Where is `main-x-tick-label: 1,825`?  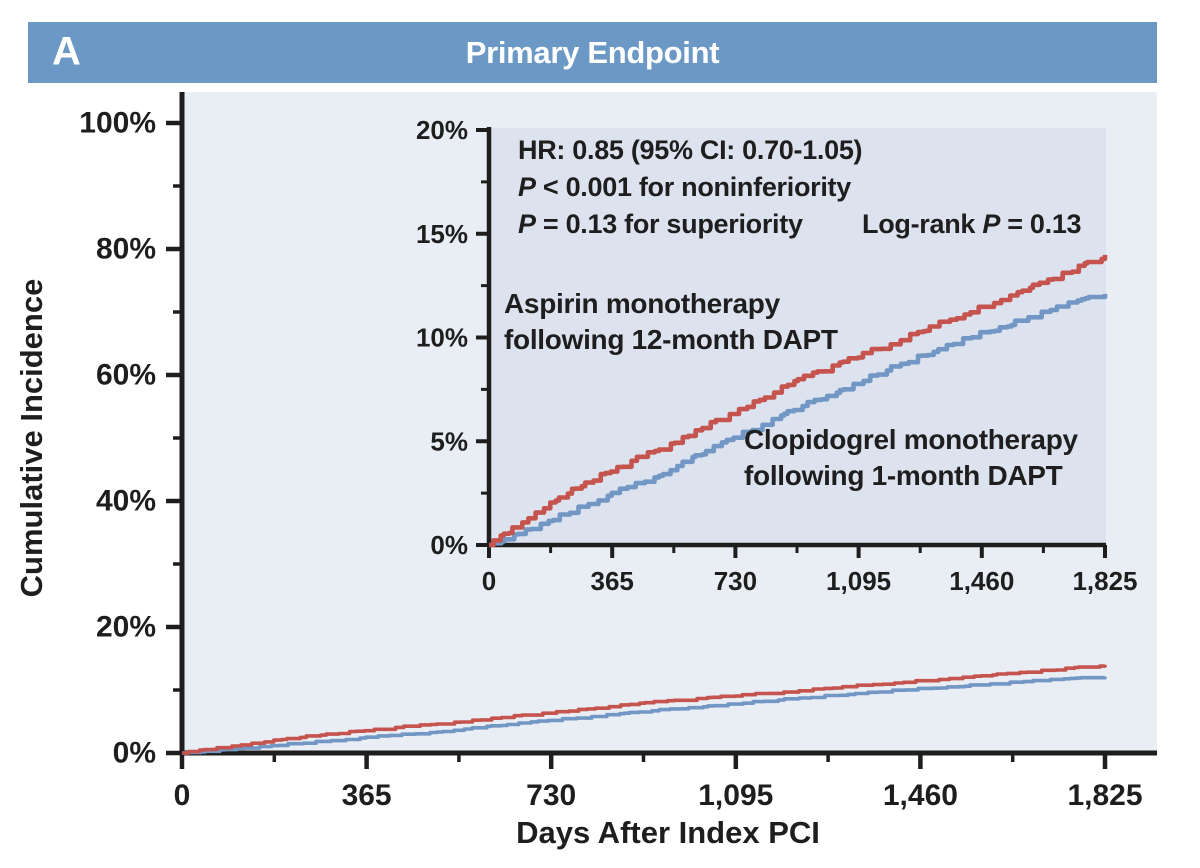
main-x-tick-label: 1,825 is located at coordinates (1104, 795).